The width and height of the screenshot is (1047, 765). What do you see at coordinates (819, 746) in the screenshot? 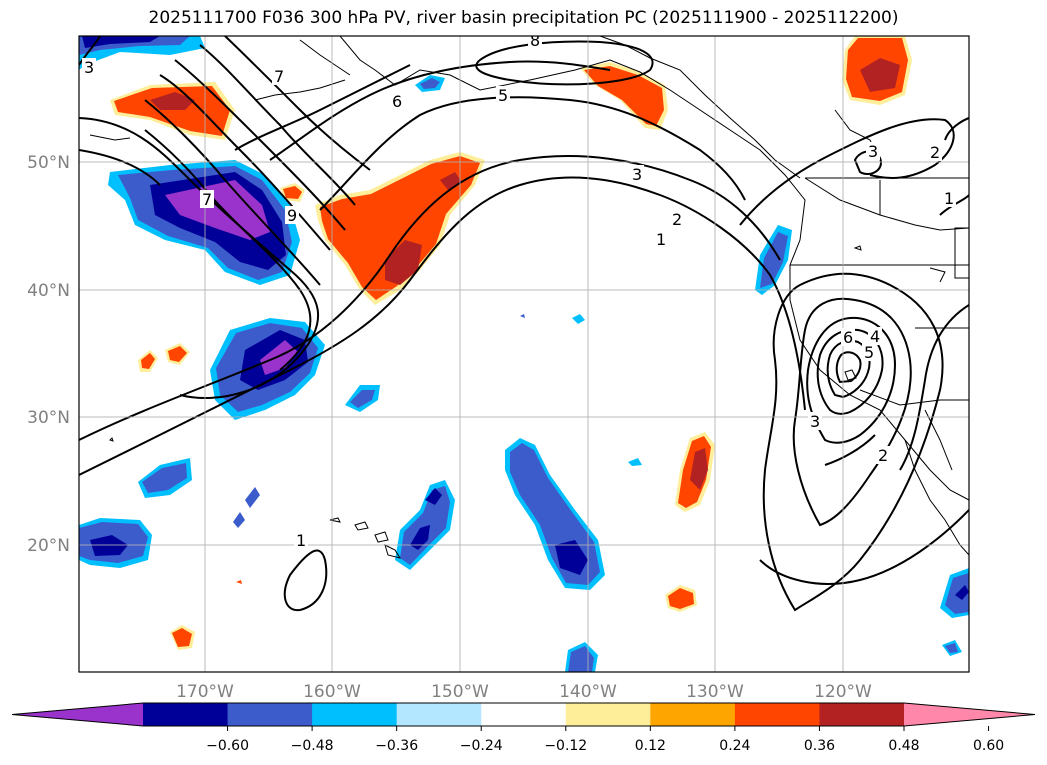
I see `colorbar-tick-label: 0.36` at bounding box center [819, 746].